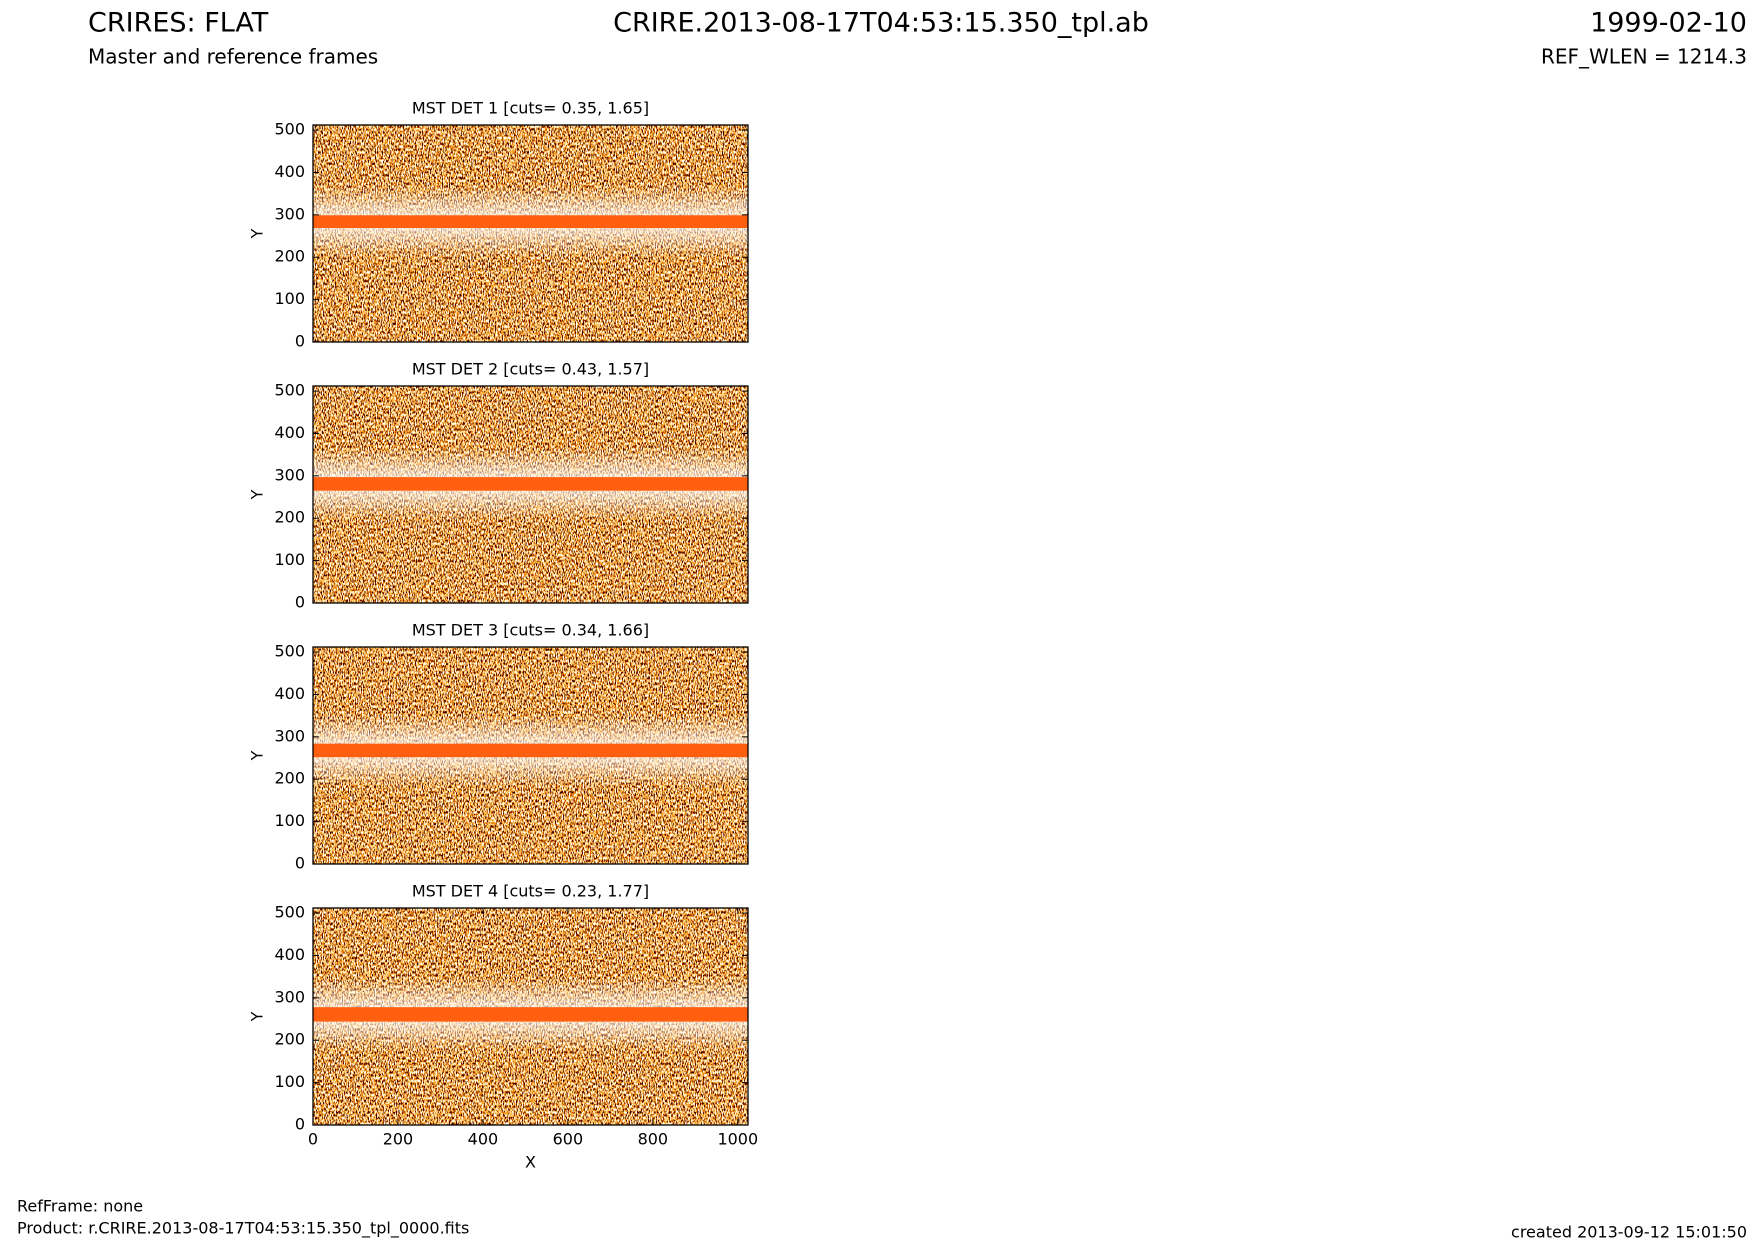 The image size is (1755, 1245). Describe the element at coordinates (881, 23) in the screenshot. I see `file-name: CRIRE.2013-08-17T04:53:15.350_tpl.ab` at that location.